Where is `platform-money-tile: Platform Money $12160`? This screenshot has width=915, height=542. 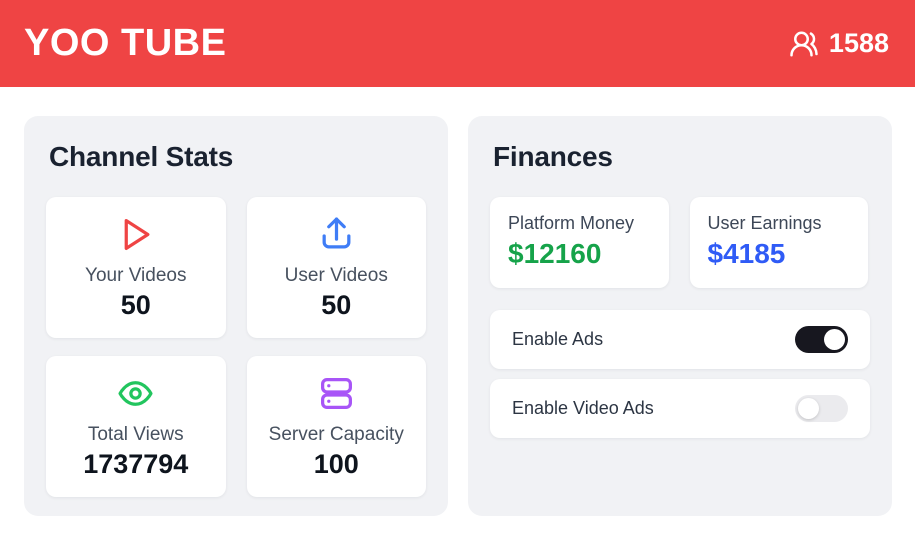 platform-money-tile: Platform Money $12160 is located at coordinates (579, 242).